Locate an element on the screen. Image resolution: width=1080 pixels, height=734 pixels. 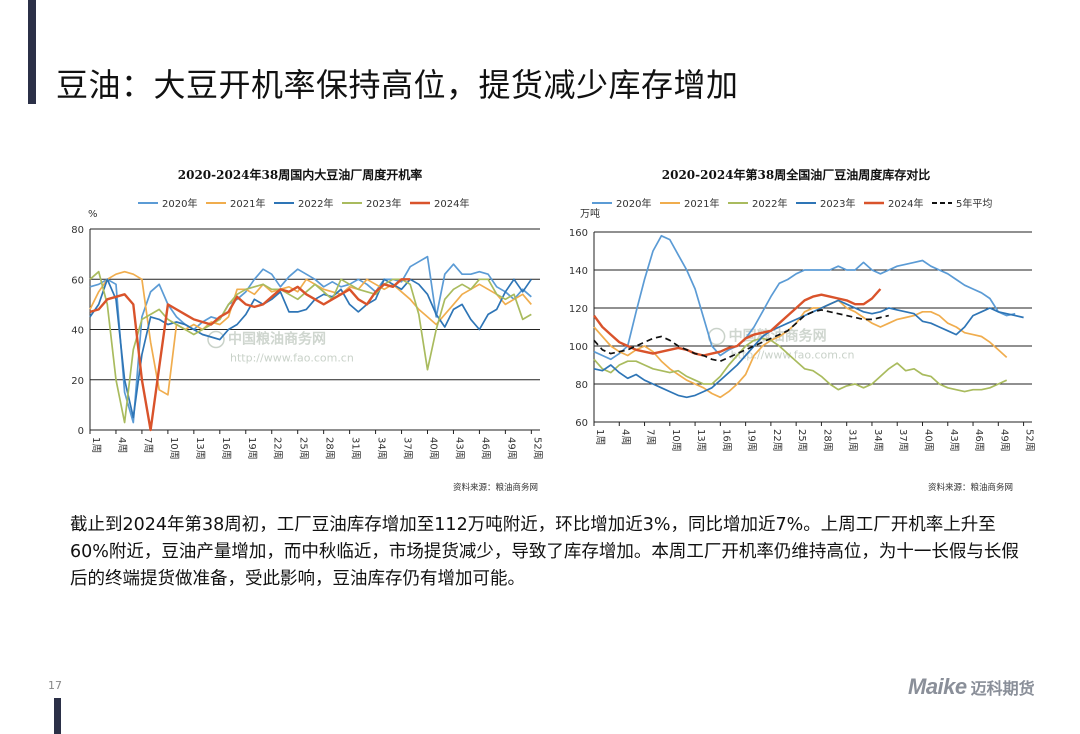
y-tick-label: 20 is located at coordinates (77, 381).